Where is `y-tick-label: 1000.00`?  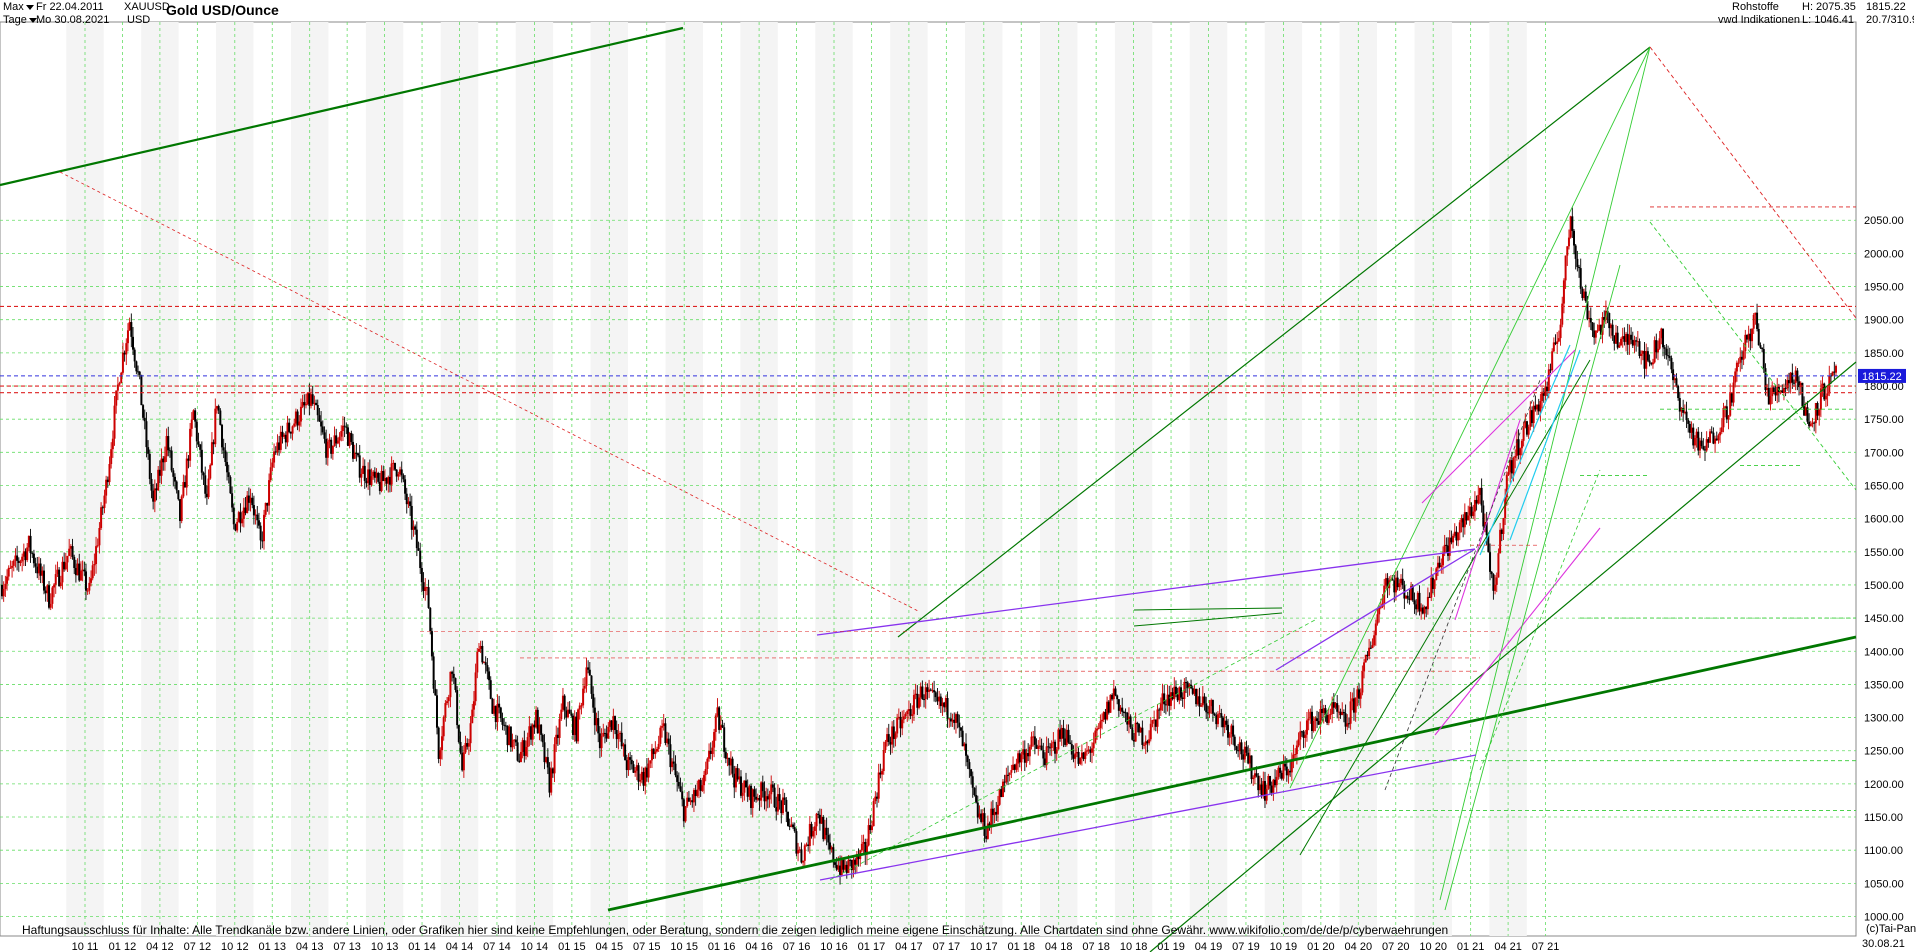 y-tick-label: 1000.00 is located at coordinates (1884, 918).